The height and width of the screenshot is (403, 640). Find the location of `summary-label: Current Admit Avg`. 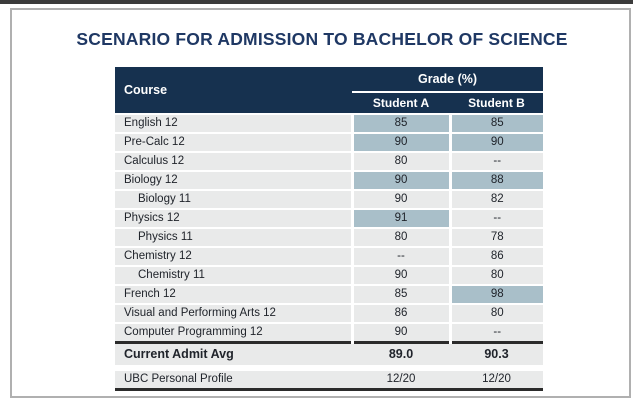

summary-label: Current Admit Avg is located at coordinates (233, 356).